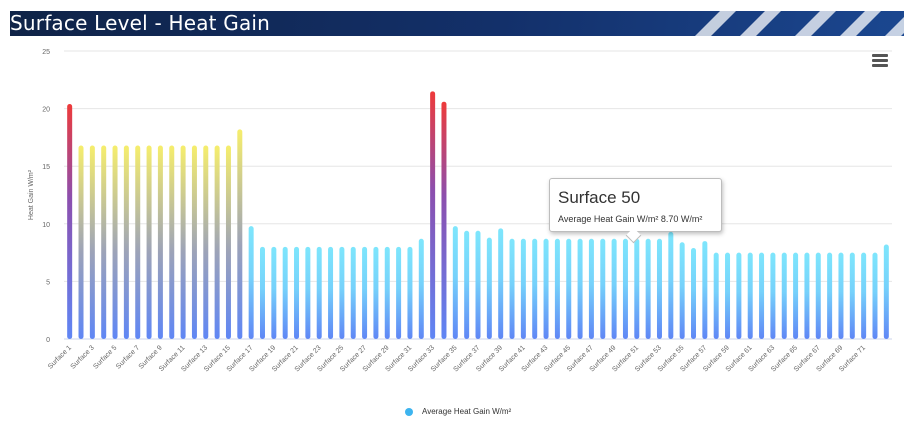 This screenshot has height=435, width=924. What do you see at coordinates (681, 219) in the screenshot?
I see `tooltip-value: 8.70 W/m²` at bounding box center [681, 219].